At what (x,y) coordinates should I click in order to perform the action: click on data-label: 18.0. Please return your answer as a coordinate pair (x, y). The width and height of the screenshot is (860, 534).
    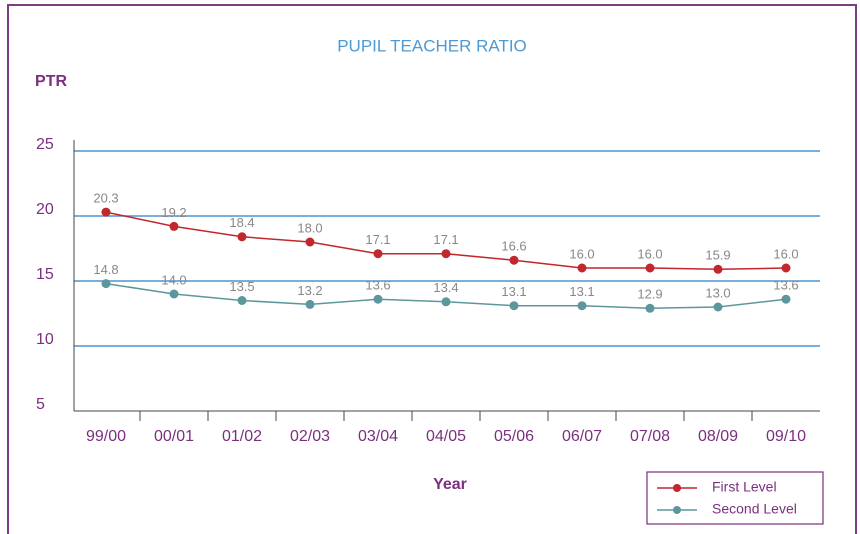
    Looking at the image, I should click on (309, 227).